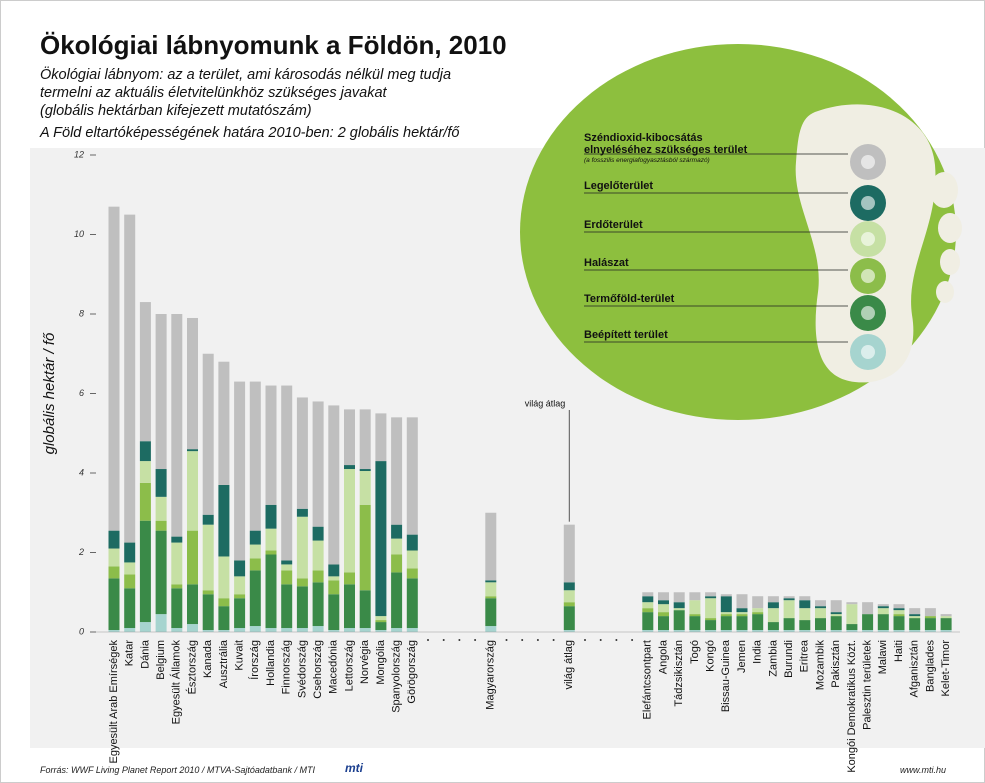 Image resolution: width=985 pixels, height=783 pixels. Describe the element at coordinates (114, 702) in the screenshot. I see `x-tick-label: Egyesült Arab Emírségek` at that location.